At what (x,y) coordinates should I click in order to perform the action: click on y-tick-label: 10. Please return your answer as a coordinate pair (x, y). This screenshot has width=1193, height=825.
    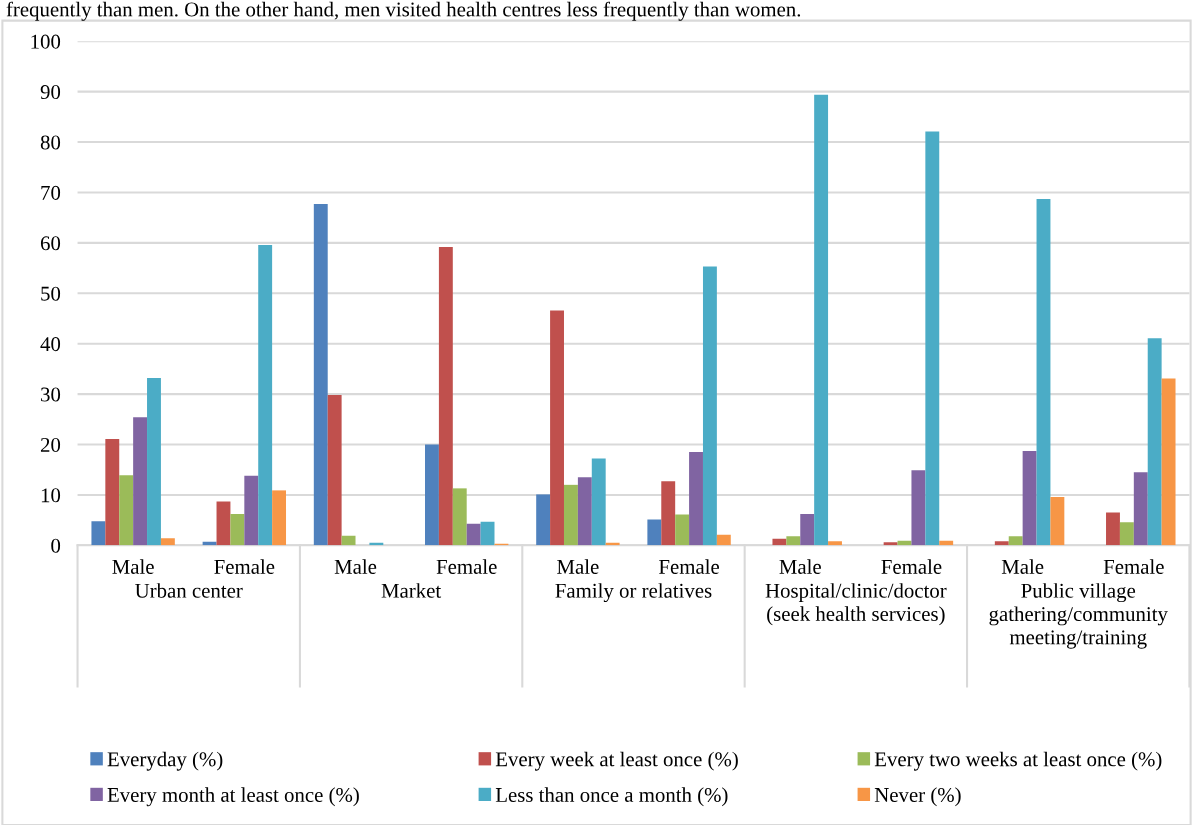
    Looking at the image, I should click on (51, 495).